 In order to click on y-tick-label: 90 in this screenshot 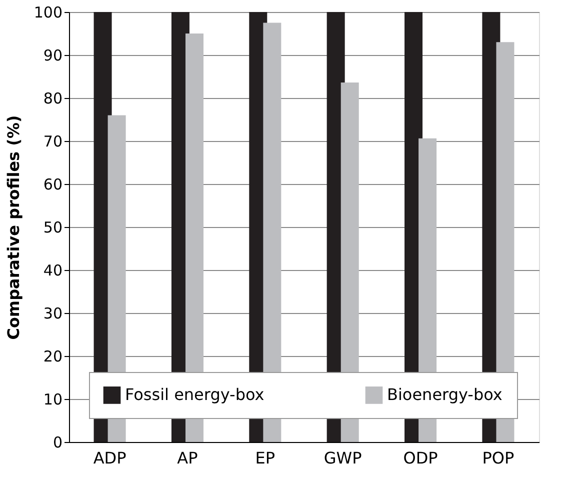, I will do `click(52, 55)`.